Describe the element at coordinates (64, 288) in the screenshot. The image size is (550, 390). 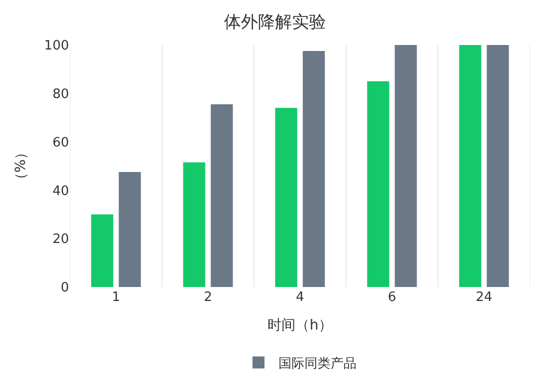
I see `y-tick-label: 0` at that location.